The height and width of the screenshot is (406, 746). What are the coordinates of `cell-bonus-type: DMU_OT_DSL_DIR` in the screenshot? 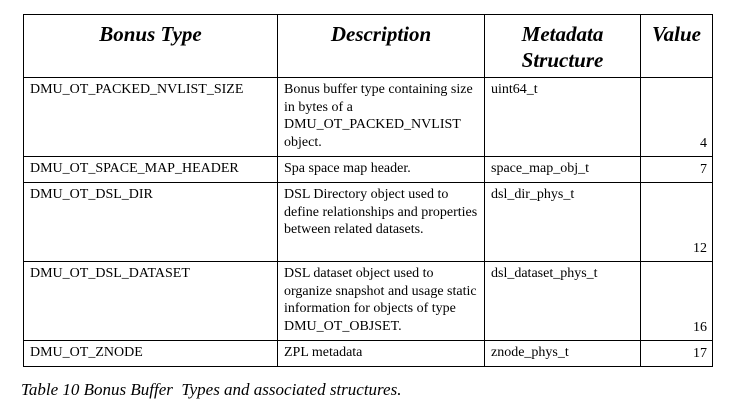 It's located at (150, 222).